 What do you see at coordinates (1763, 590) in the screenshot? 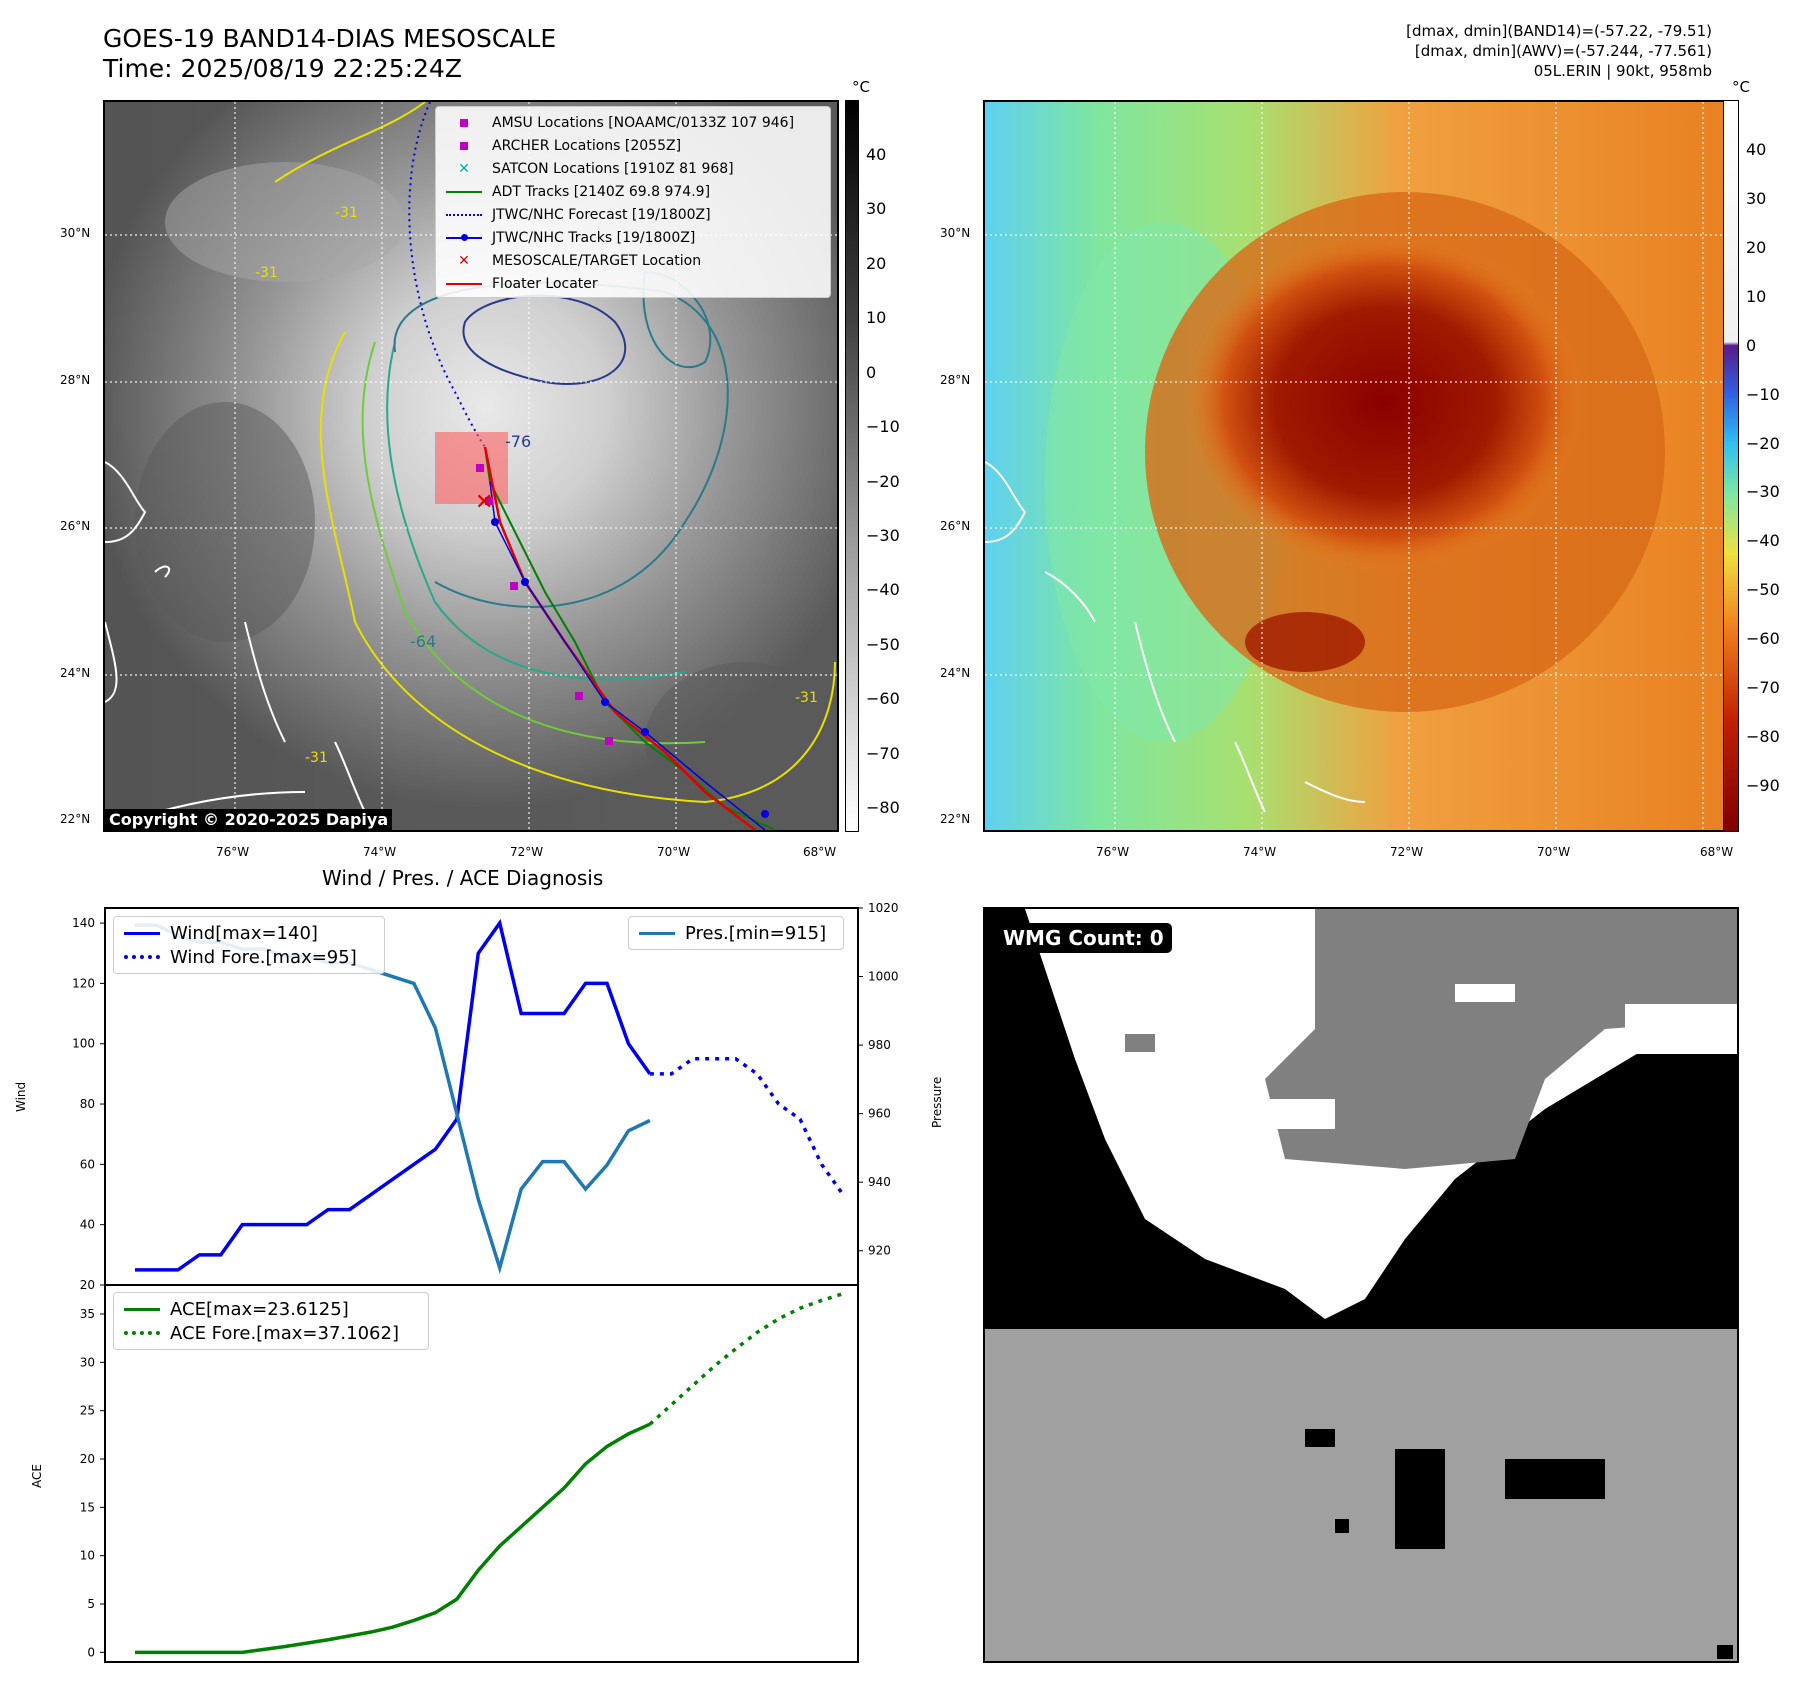
I see `colorbar-tick: −50` at bounding box center [1763, 590].